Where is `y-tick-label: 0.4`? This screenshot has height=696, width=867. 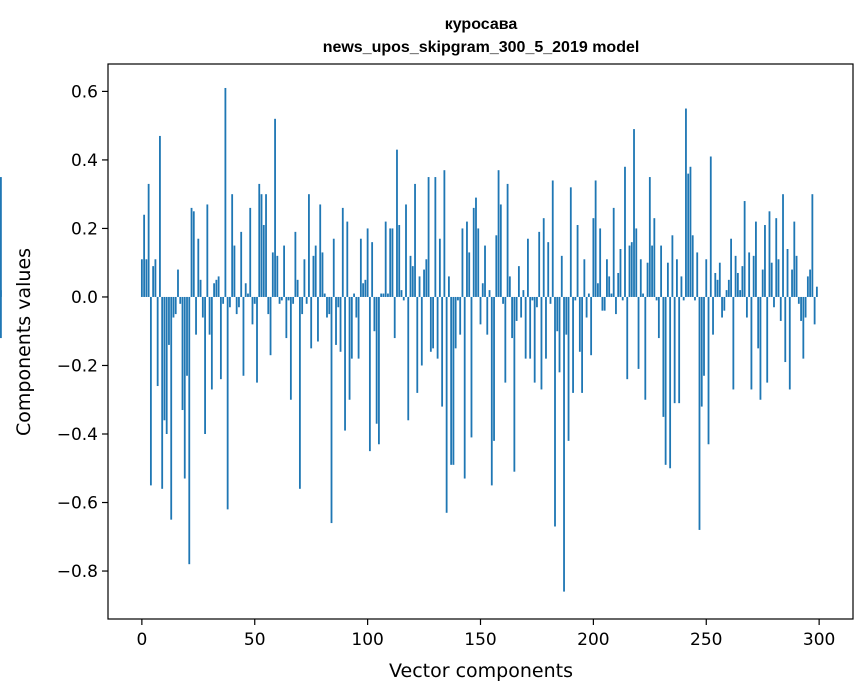
y-tick-label: 0.4 is located at coordinates (84, 161).